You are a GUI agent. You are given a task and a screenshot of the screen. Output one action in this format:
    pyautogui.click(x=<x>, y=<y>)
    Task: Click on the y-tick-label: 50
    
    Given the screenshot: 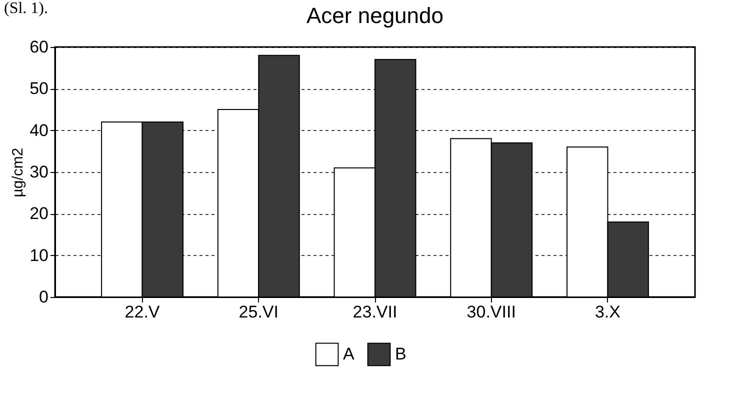 What is the action you would take?
    pyautogui.click(x=39, y=88)
    